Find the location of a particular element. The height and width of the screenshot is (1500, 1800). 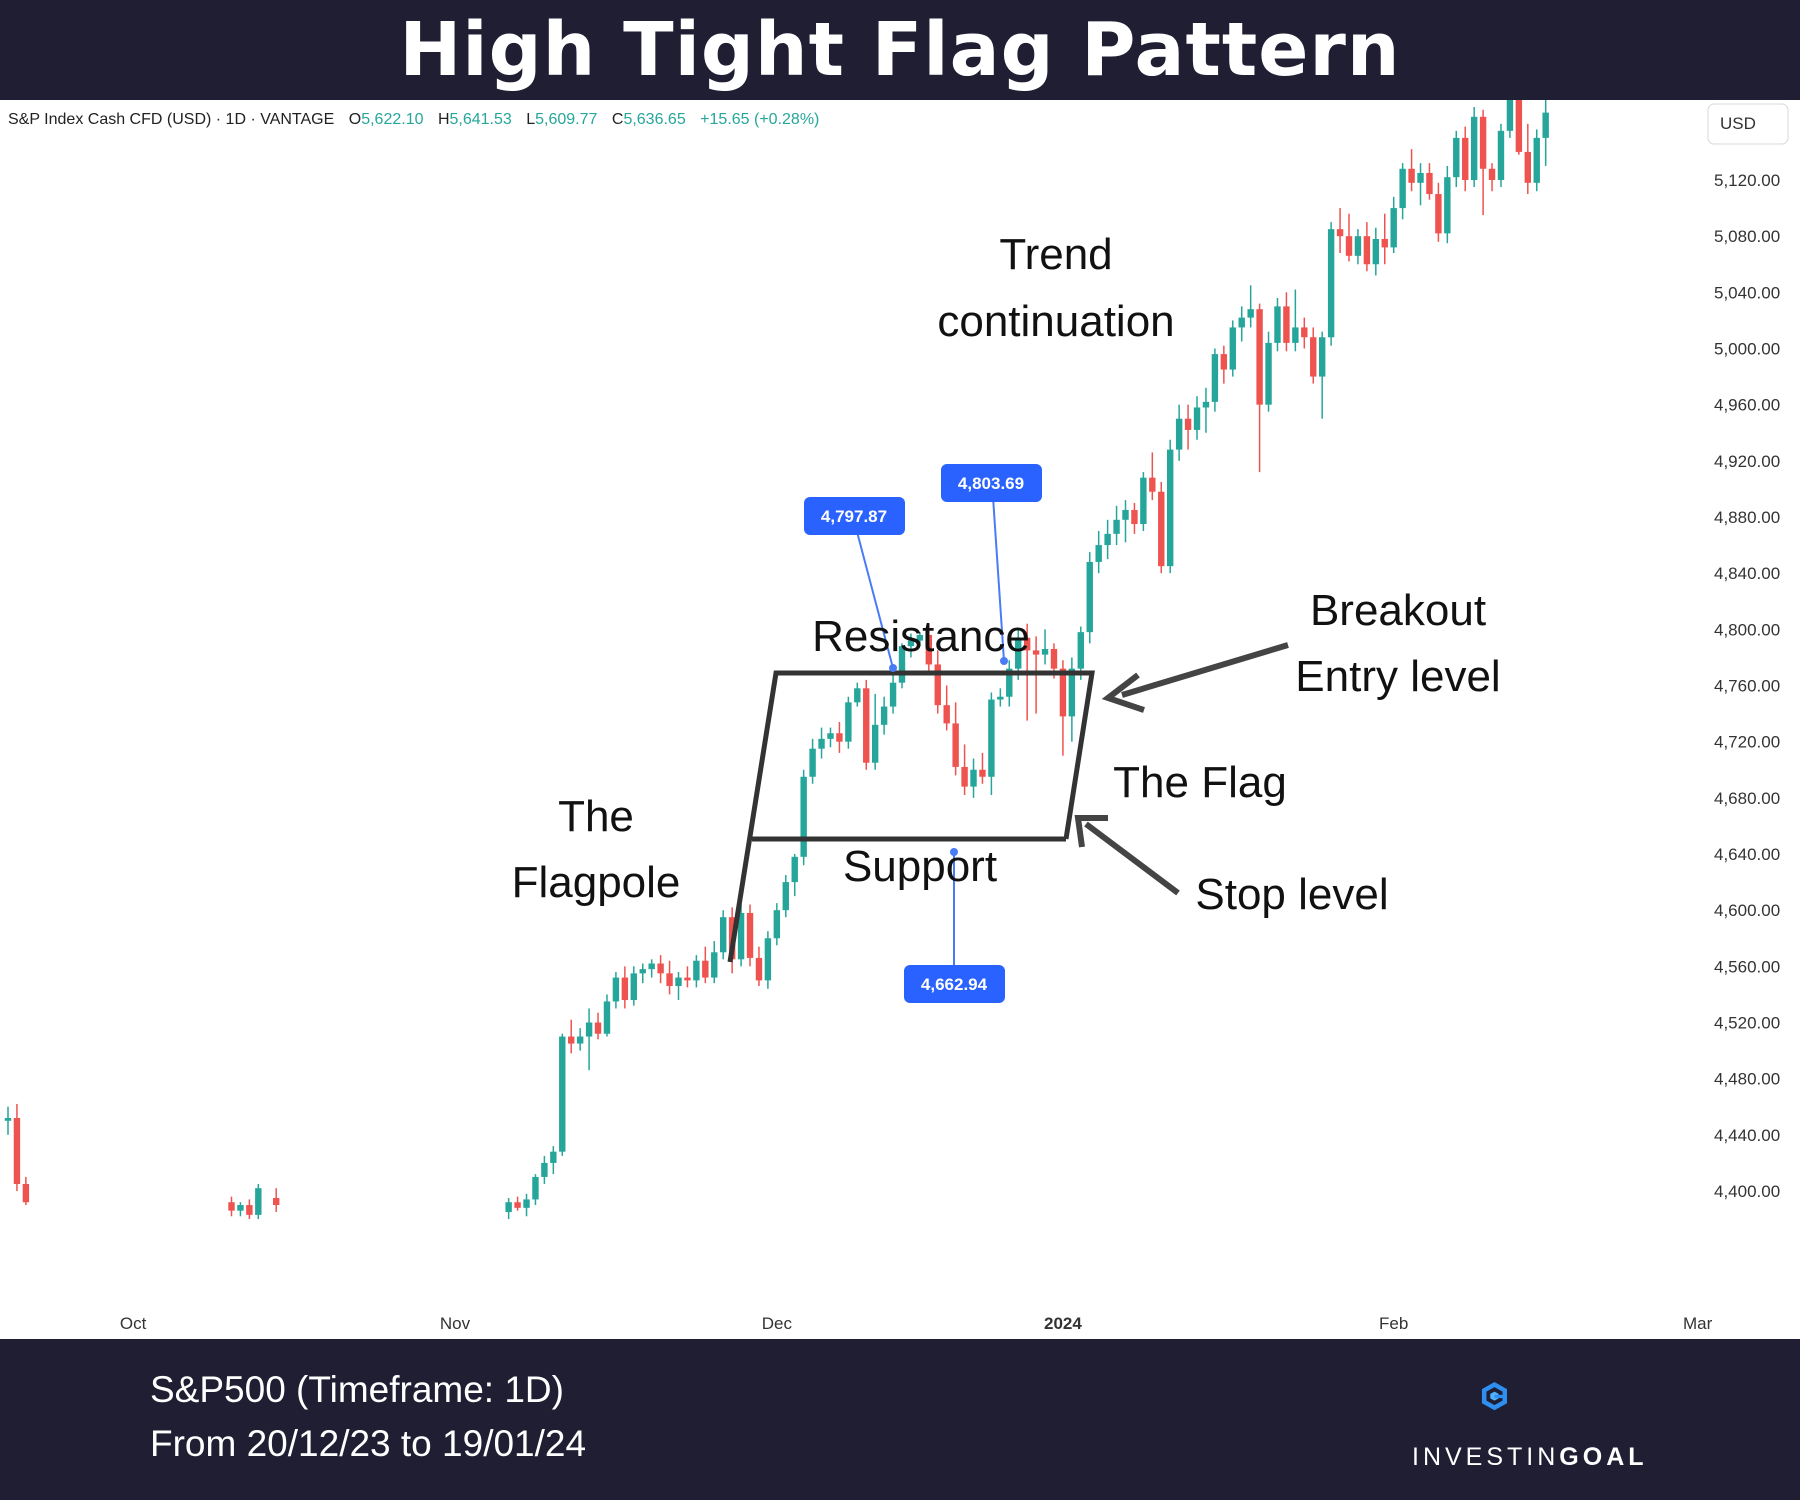

x-tick-label: Oct is located at coordinates (133, 1323).